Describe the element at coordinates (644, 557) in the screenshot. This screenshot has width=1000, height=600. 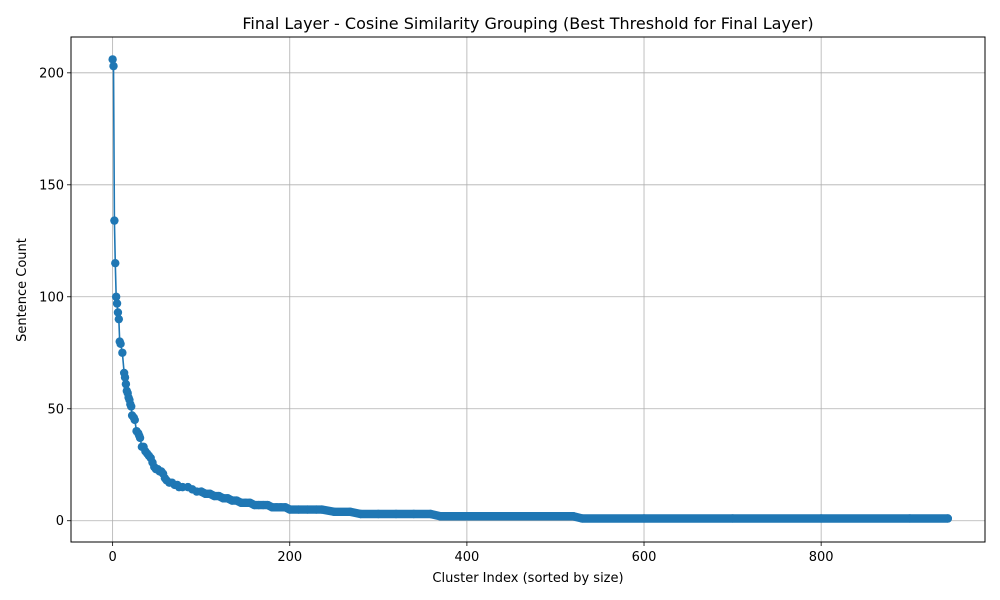
I see `x-tick-label: 600` at that location.